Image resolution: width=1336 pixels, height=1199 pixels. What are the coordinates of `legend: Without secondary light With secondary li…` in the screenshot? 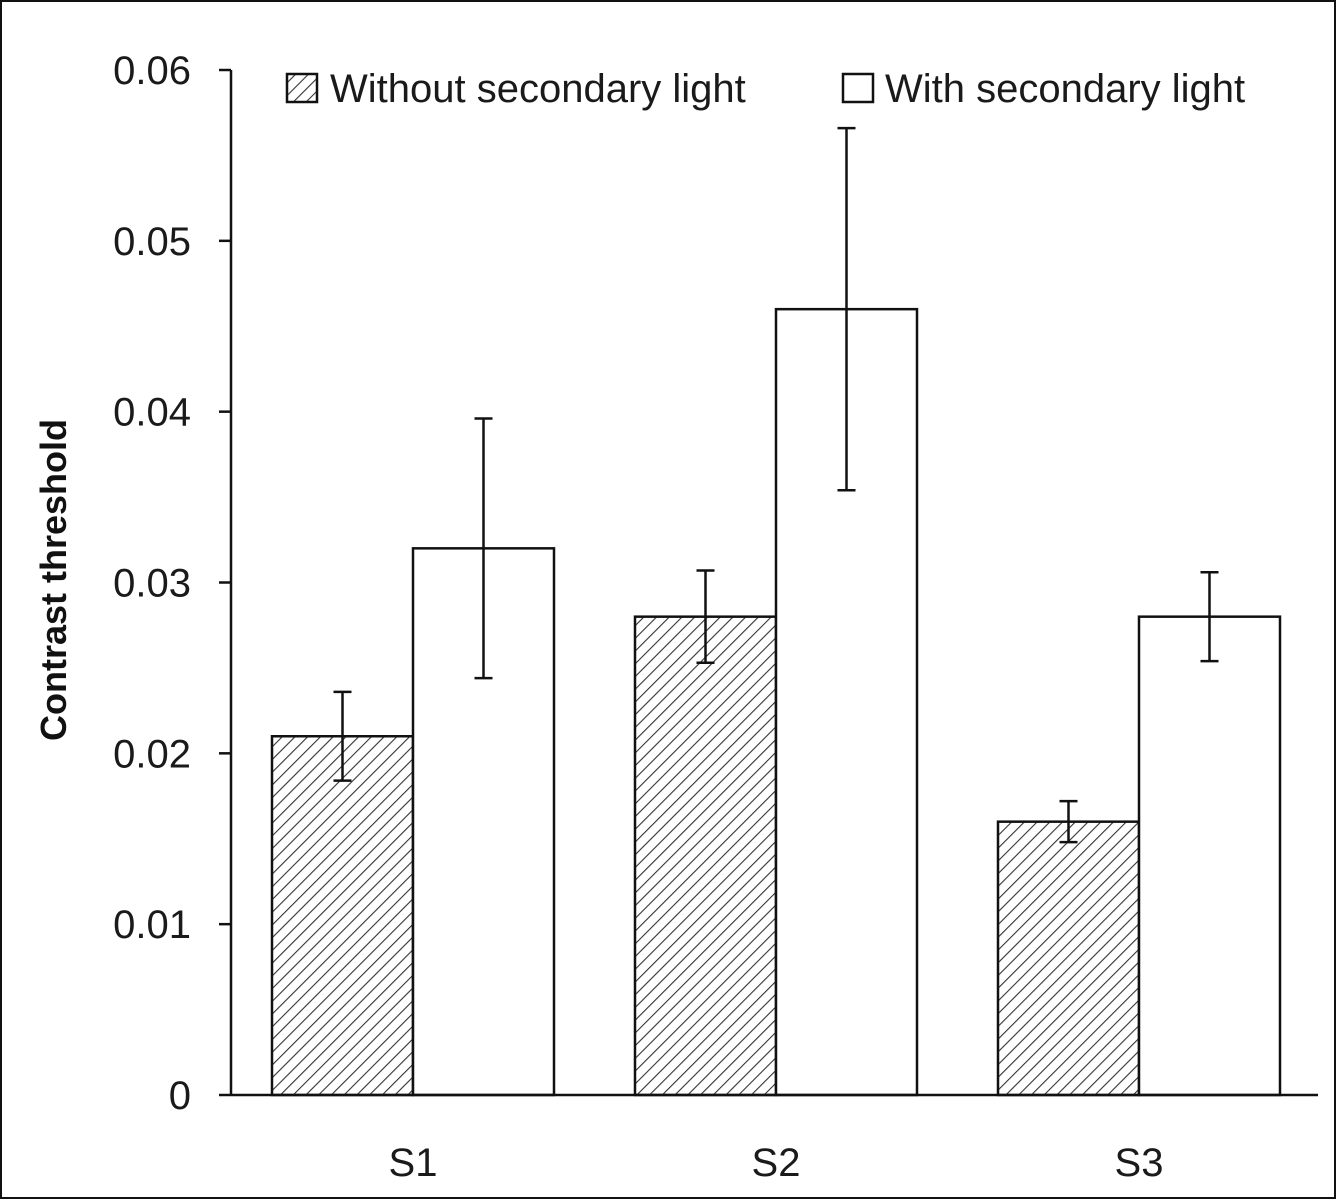 It's located at (765, 89).